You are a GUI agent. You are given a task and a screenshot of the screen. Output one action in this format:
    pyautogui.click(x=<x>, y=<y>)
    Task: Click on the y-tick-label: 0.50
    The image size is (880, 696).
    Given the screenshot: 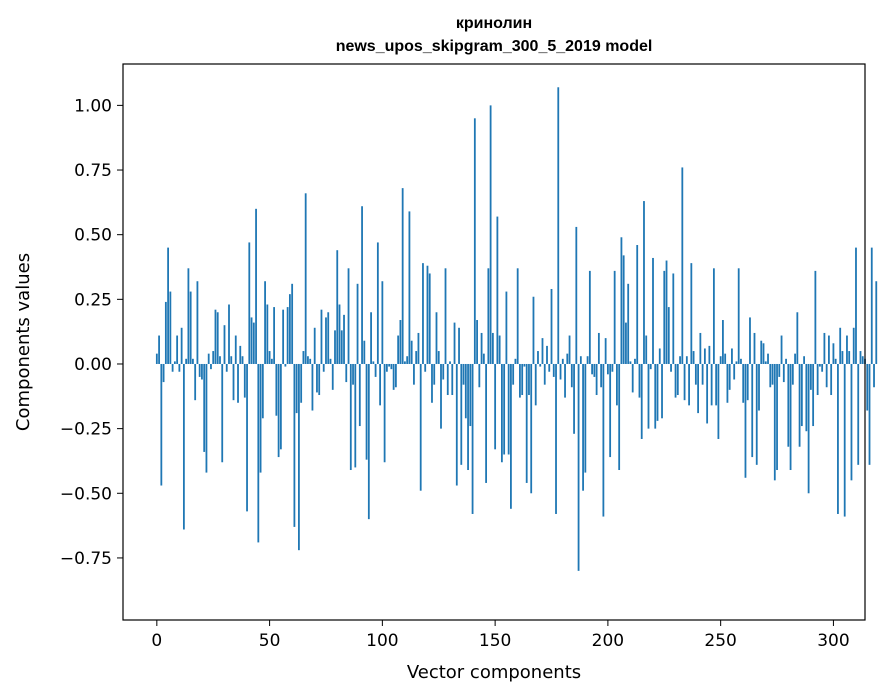 What is the action you would take?
    pyautogui.click(x=93, y=236)
    